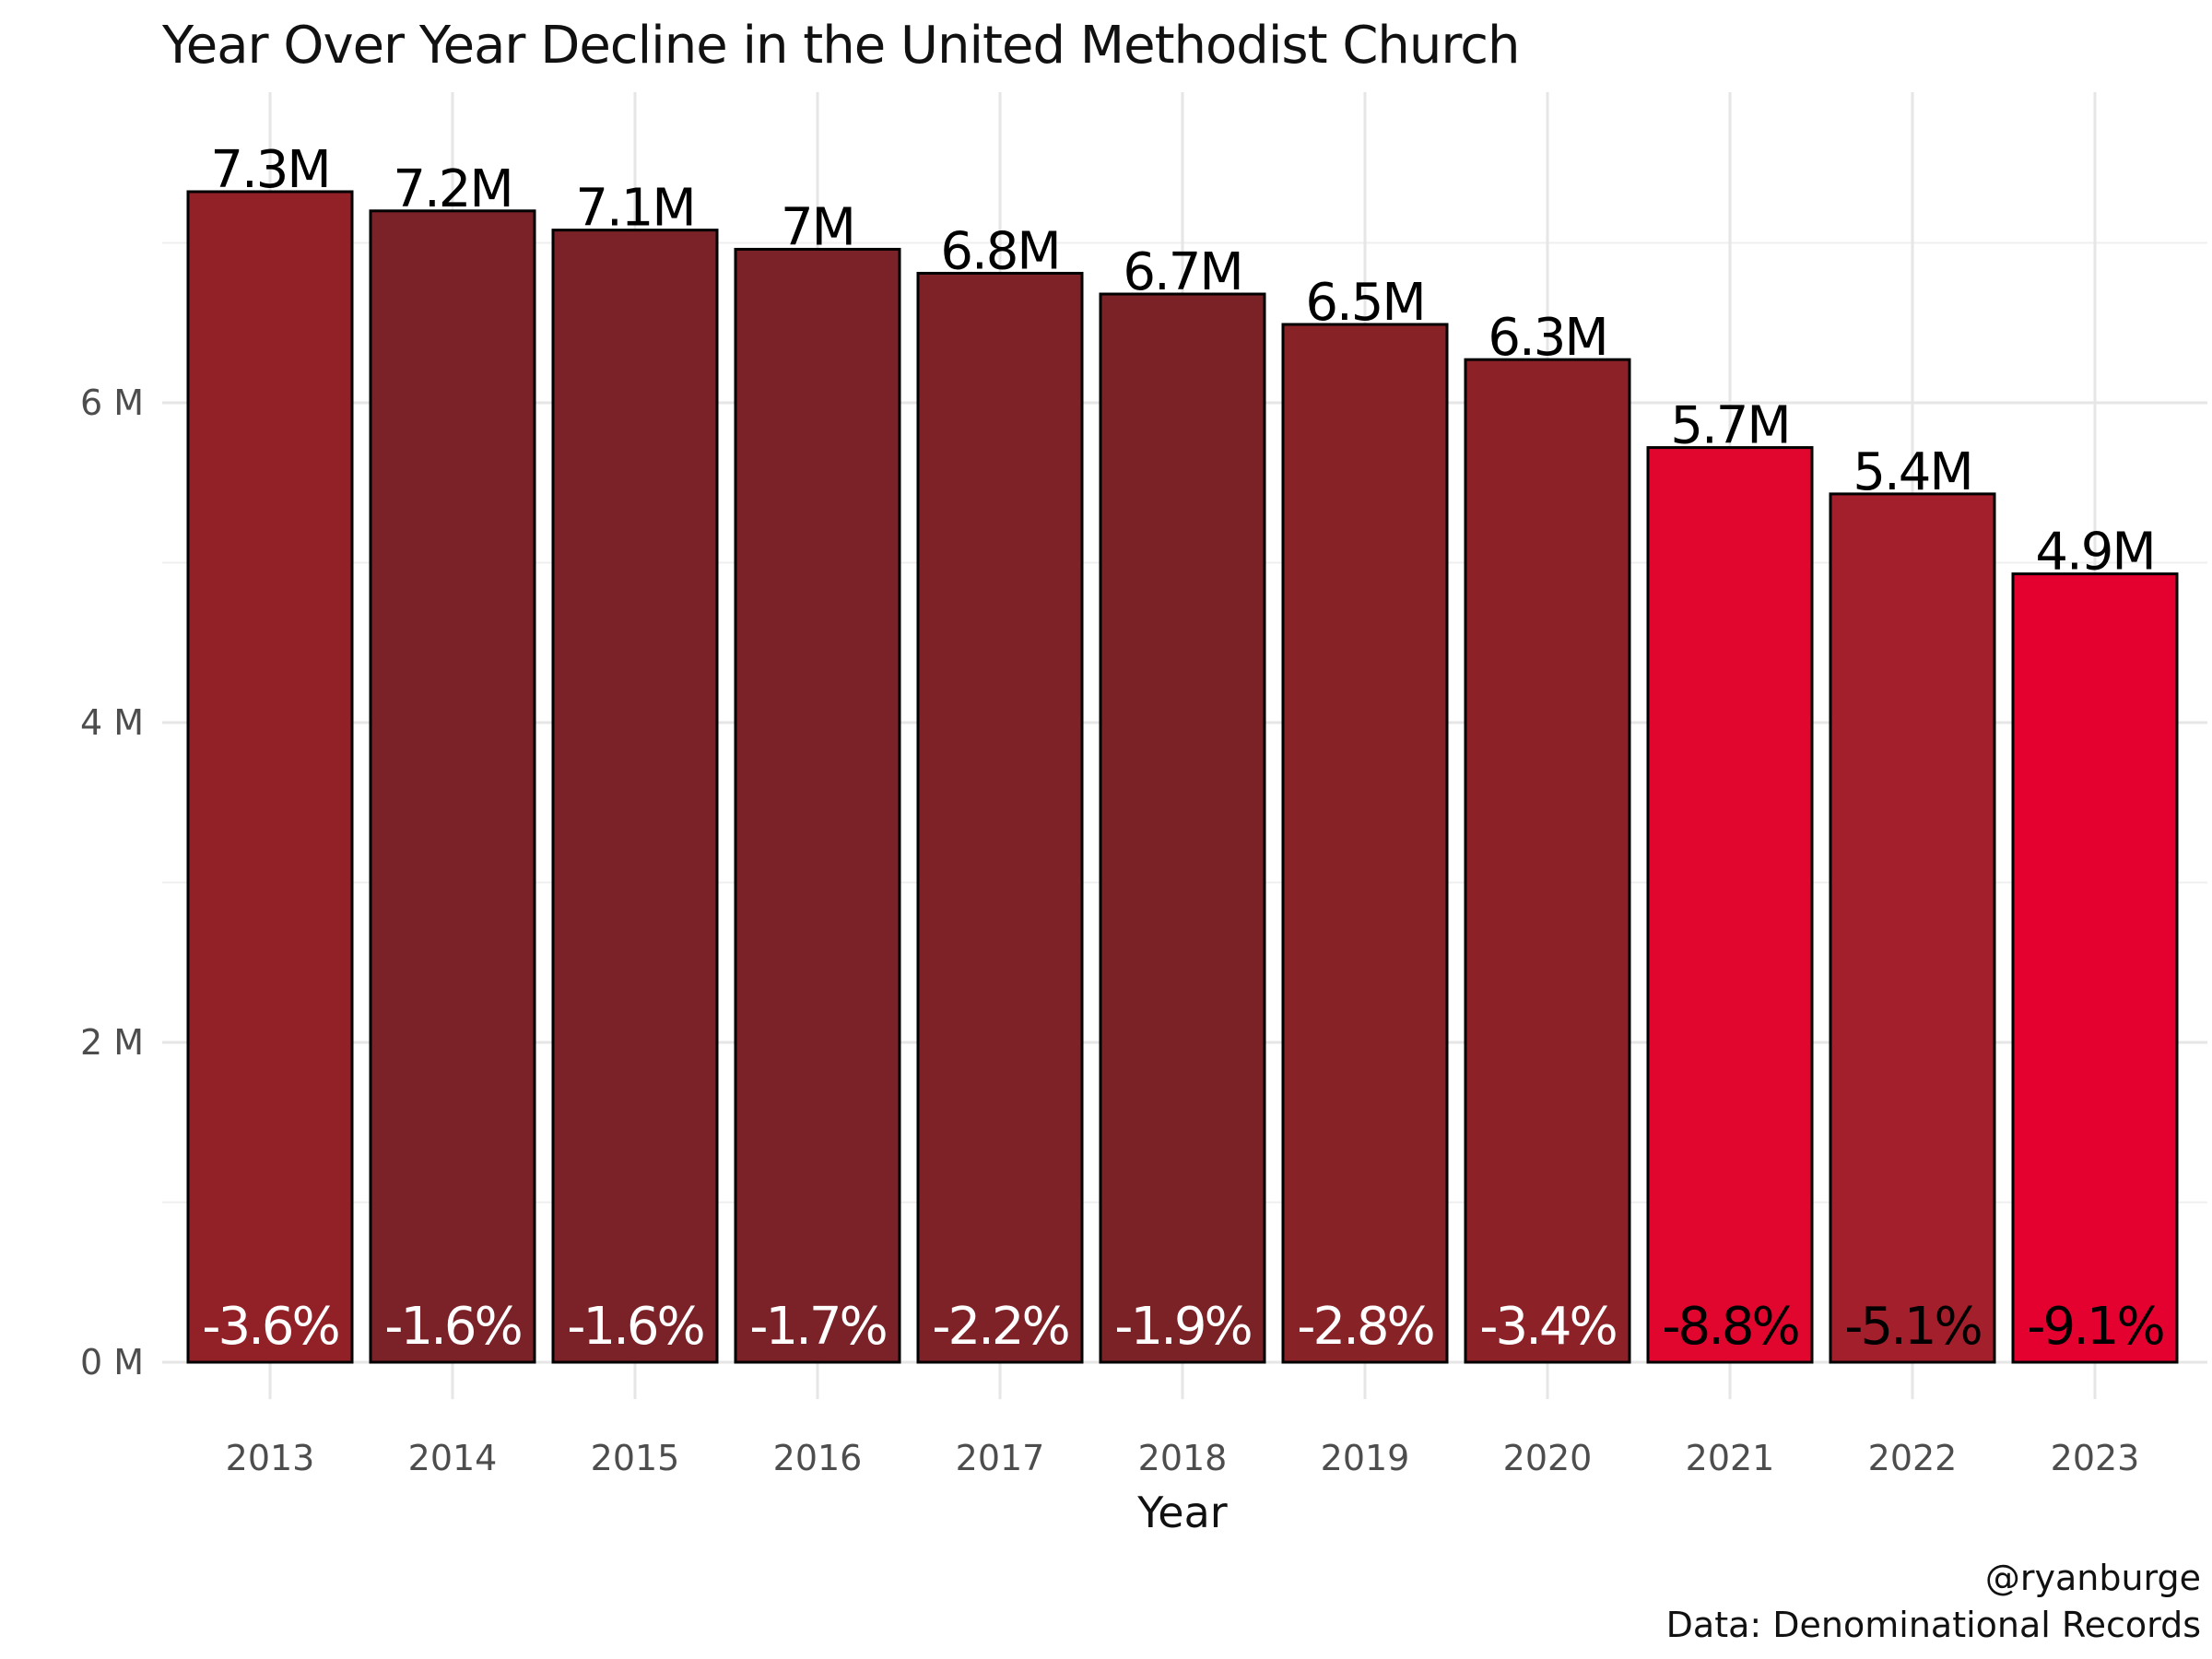 The height and width of the screenshot is (1659, 2212). What do you see at coordinates (1933, 1625) in the screenshot?
I see `caption-source: Data: Denominational Records` at bounding box center [1933, 1625].